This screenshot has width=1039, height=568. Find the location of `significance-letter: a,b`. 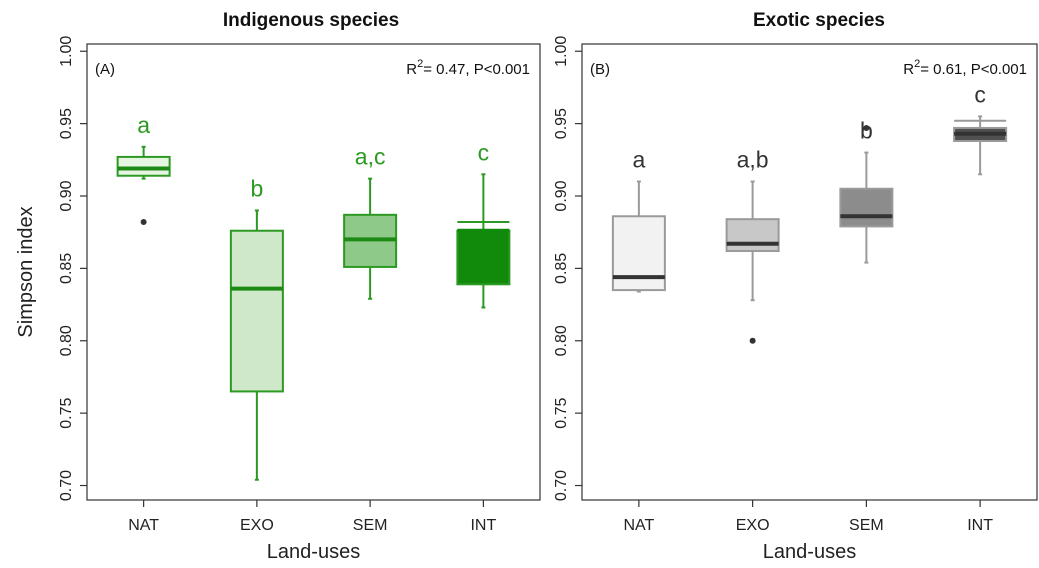

significance-letter: a,b is located at coordinates (753, 160).